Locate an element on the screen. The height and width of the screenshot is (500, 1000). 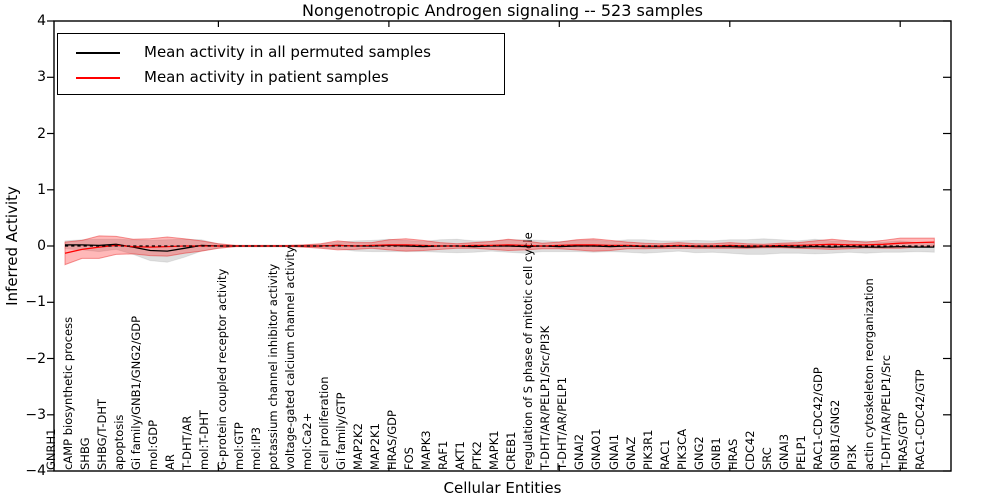
y-tick-label: 4 is located at coordinates (41, 21).